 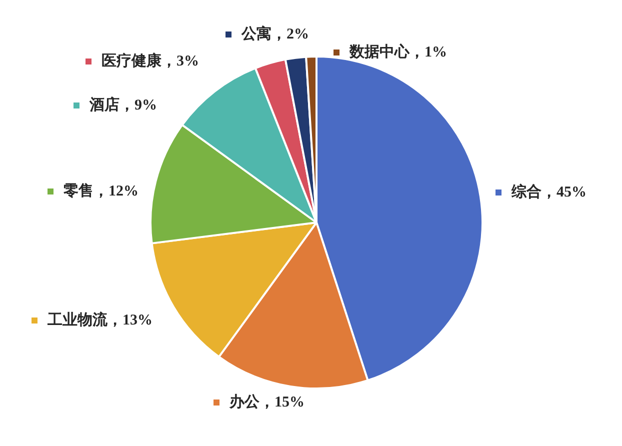 What do you see at coordinates (397, 51) in the screenshot?
I see `legend-label: 数据中心，1%` at bounding box center [397, 51].